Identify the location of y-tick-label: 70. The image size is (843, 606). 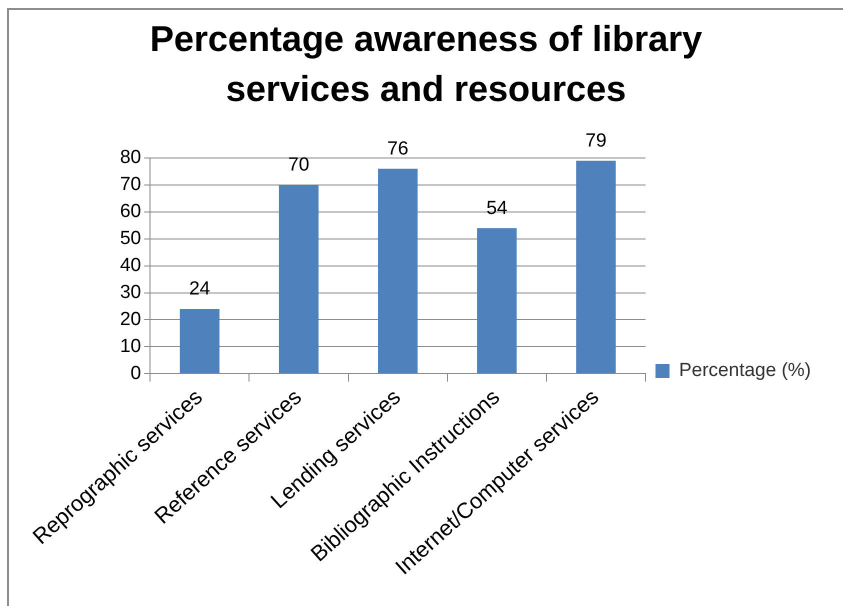
(131, 185).